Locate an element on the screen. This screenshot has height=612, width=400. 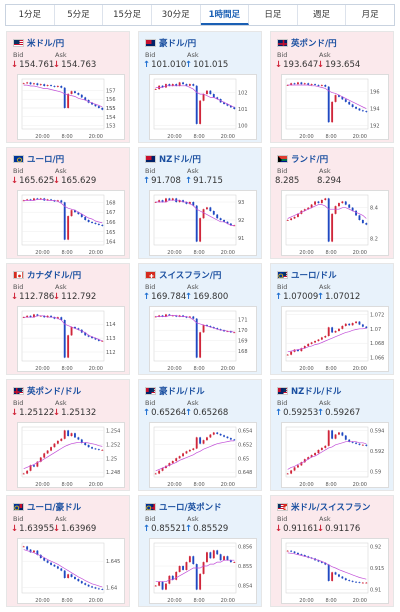
price-chart: 114 113 112 20:00 8:00 20:00 is located at coordinates (68, 341).